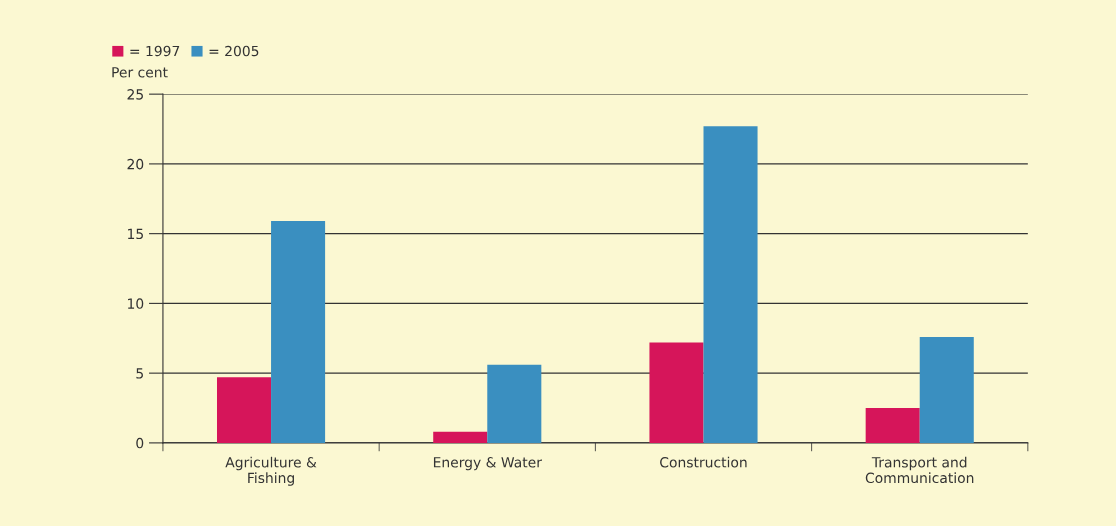 The width and height of the screenshot is (1116, 526). I want to click on y-tick-label: 5, so click(139, 373).